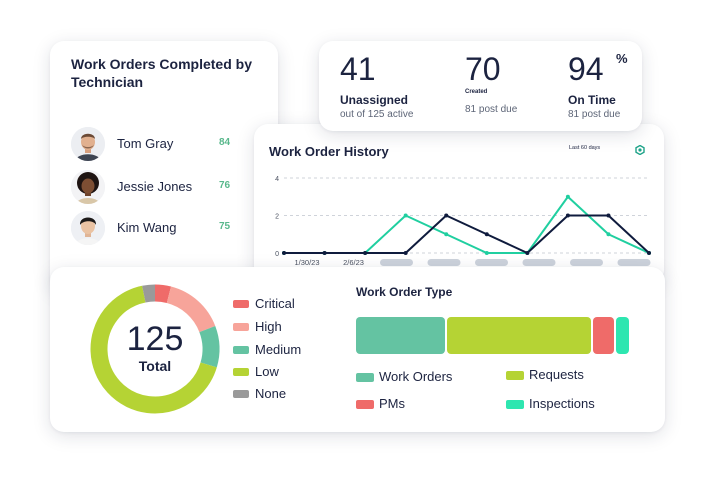  I want to click on settings-hex-icon, so click(640, 151).